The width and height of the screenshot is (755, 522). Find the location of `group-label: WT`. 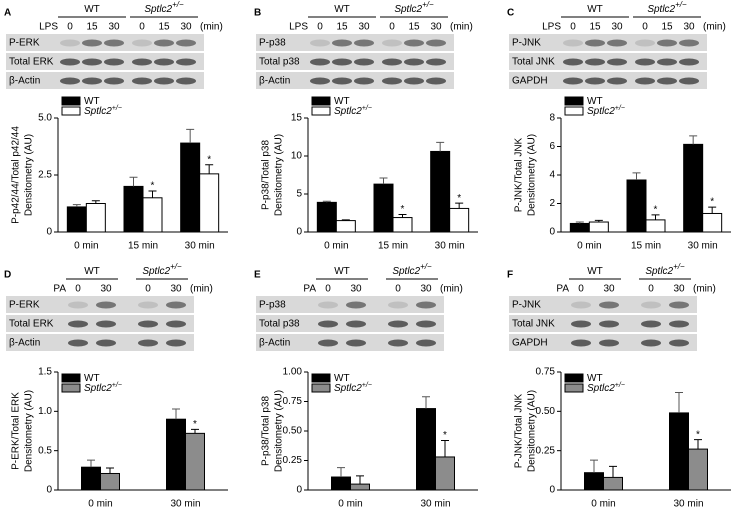

group-label: WT is located at coordinates (342, 271).